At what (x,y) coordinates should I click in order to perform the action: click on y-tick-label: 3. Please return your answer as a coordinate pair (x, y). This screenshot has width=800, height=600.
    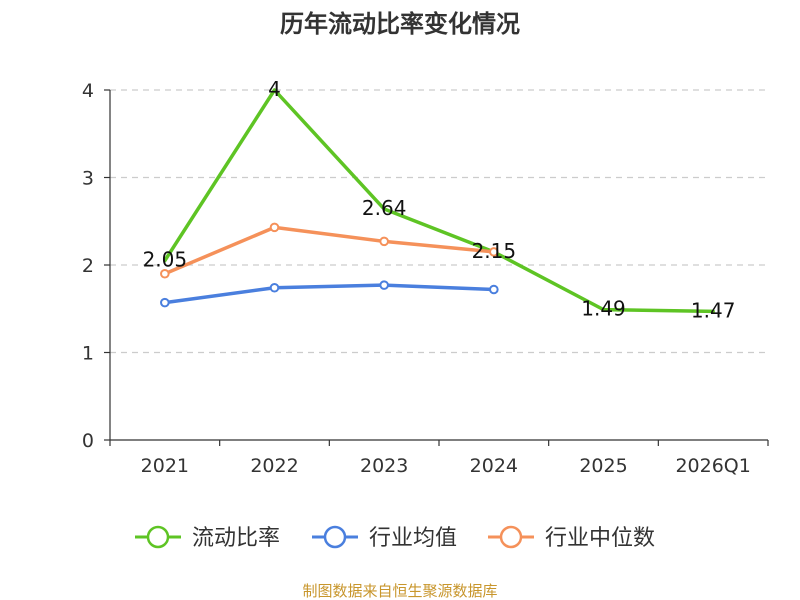
    Looking at the image, I should click on (88, 179).